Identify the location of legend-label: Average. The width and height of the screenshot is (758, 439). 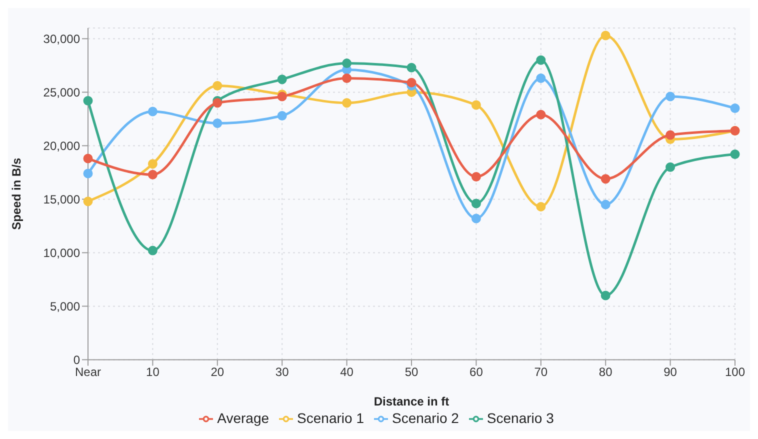
(243, 418).